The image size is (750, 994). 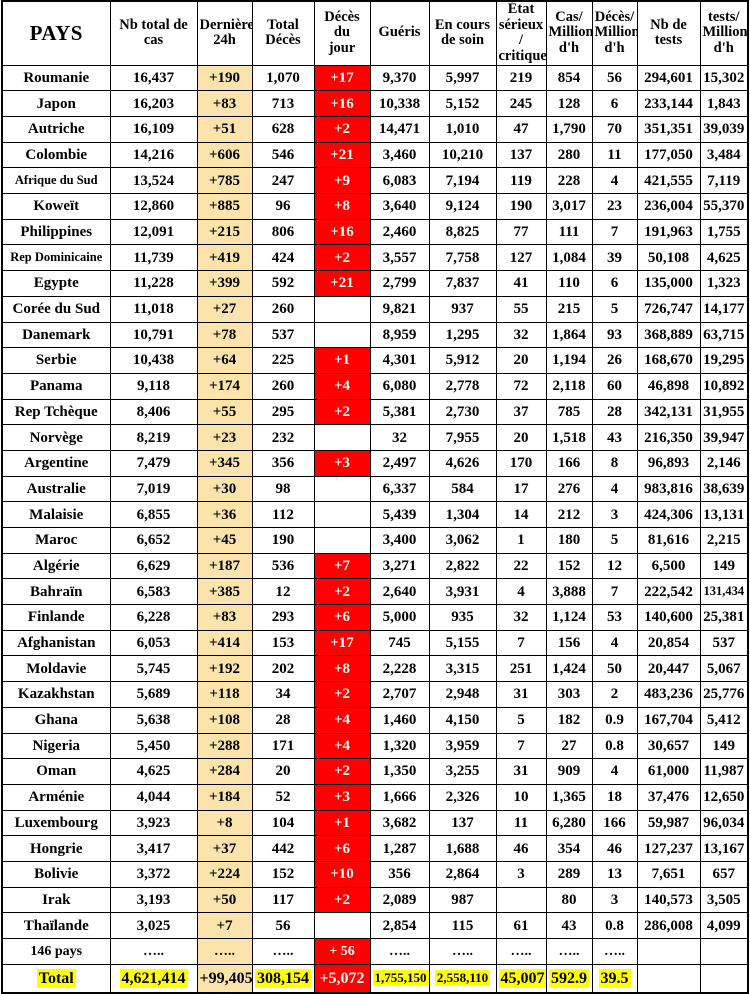 What do you see at coordinates (56, 797) in the screenshot?
I see `country-cell: Arménie` at bounding box center [56, 797].